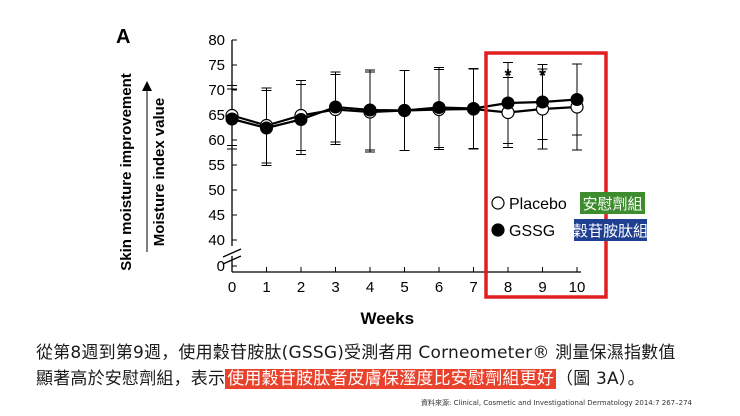 The image size is (740, 416). I want to click on legend-marker-placebo, so click(498, 203).